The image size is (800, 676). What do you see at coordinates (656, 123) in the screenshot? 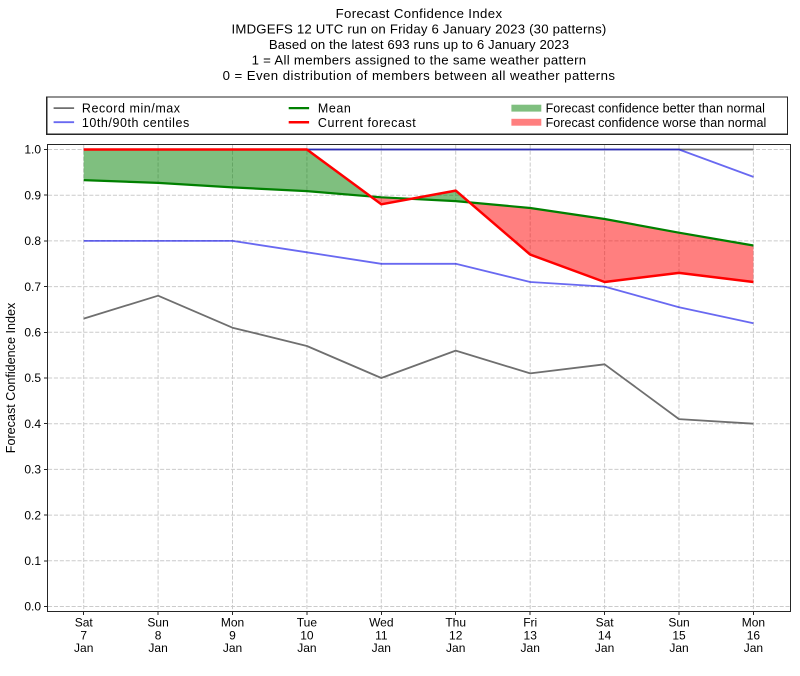
I see `svg-text:Forecast confidence worse than: Forecast confidence worse than normal` at bounding box center [656, 123].